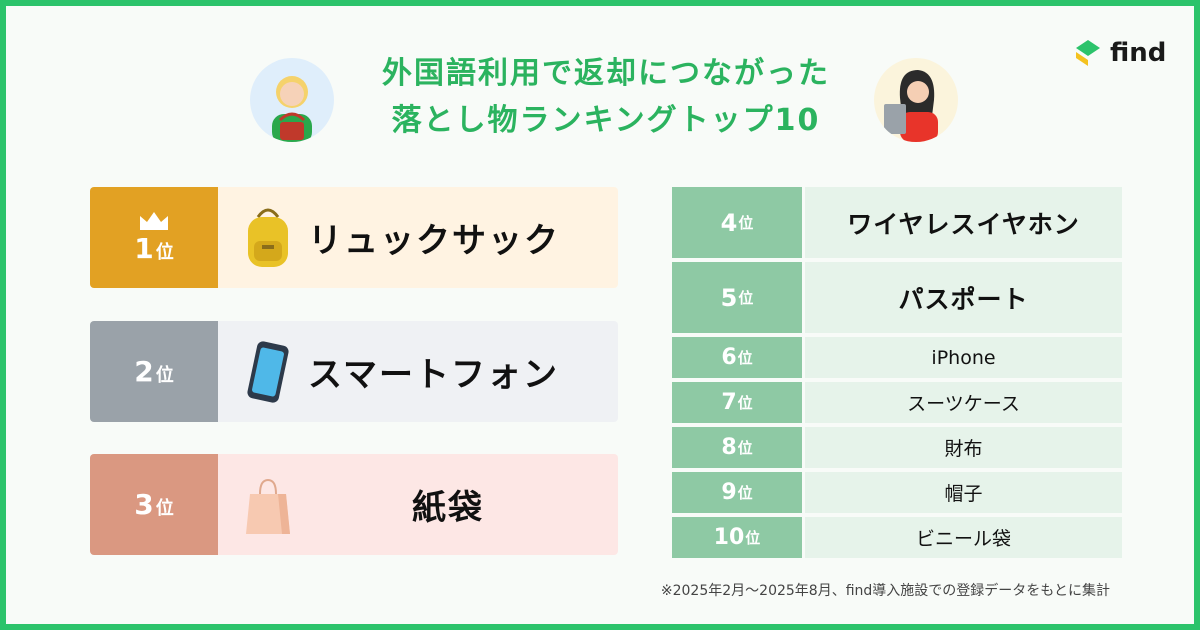  What do you see at coordinates (963, 492) in the screenshot?
I see `item-cell: 帽子` at bounding box center [963, 492].